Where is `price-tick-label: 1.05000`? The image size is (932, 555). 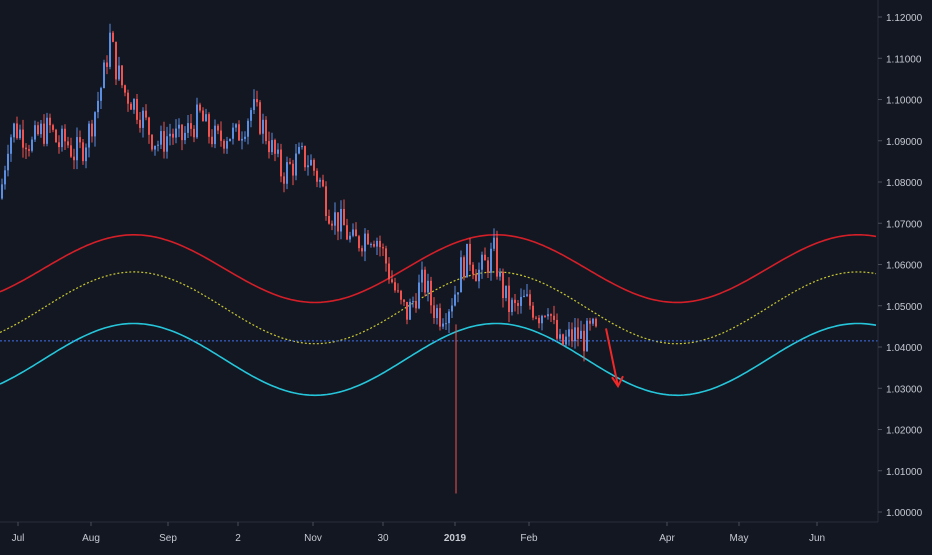 price-tick-label: 1.05000 is located at coordinates (904, 307).